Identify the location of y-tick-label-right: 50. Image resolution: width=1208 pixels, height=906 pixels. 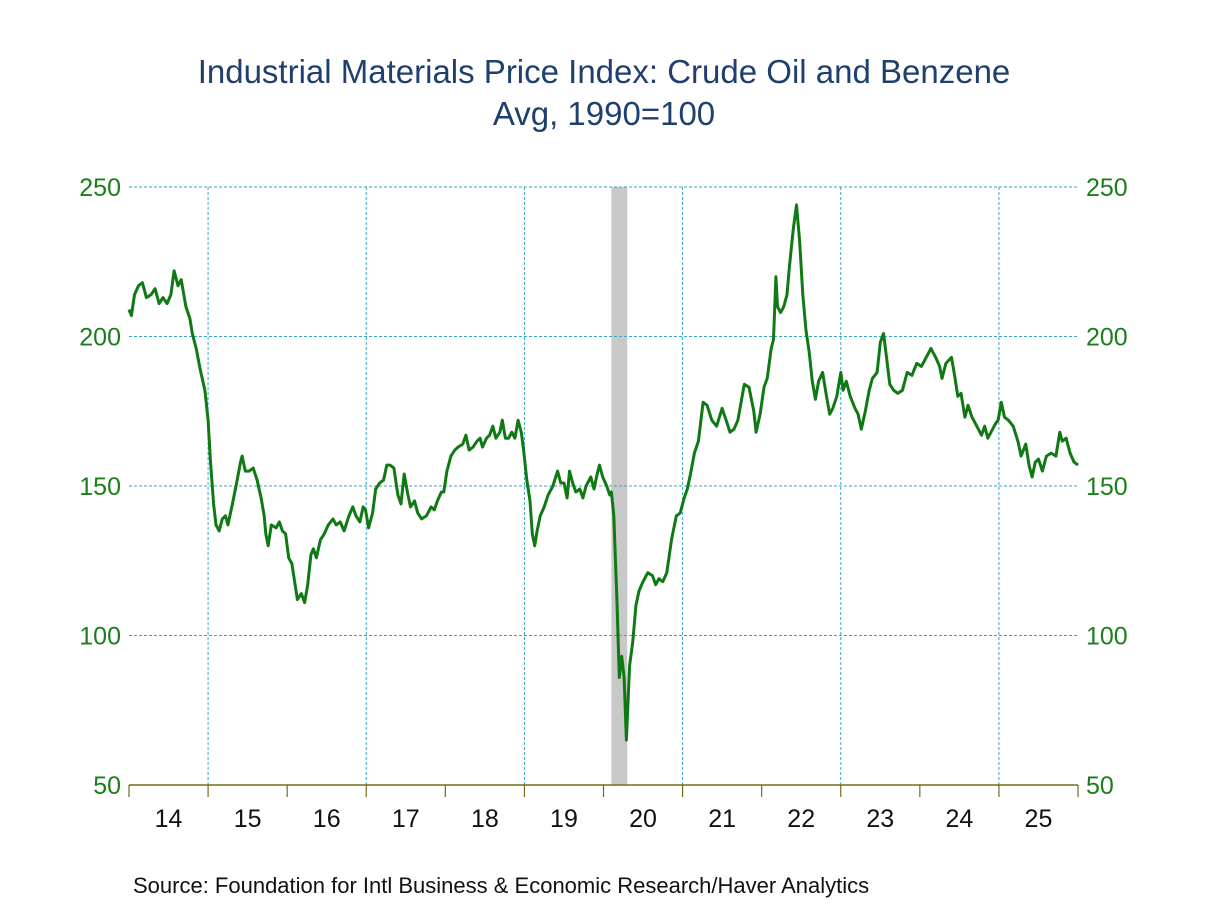
(1100, 786).